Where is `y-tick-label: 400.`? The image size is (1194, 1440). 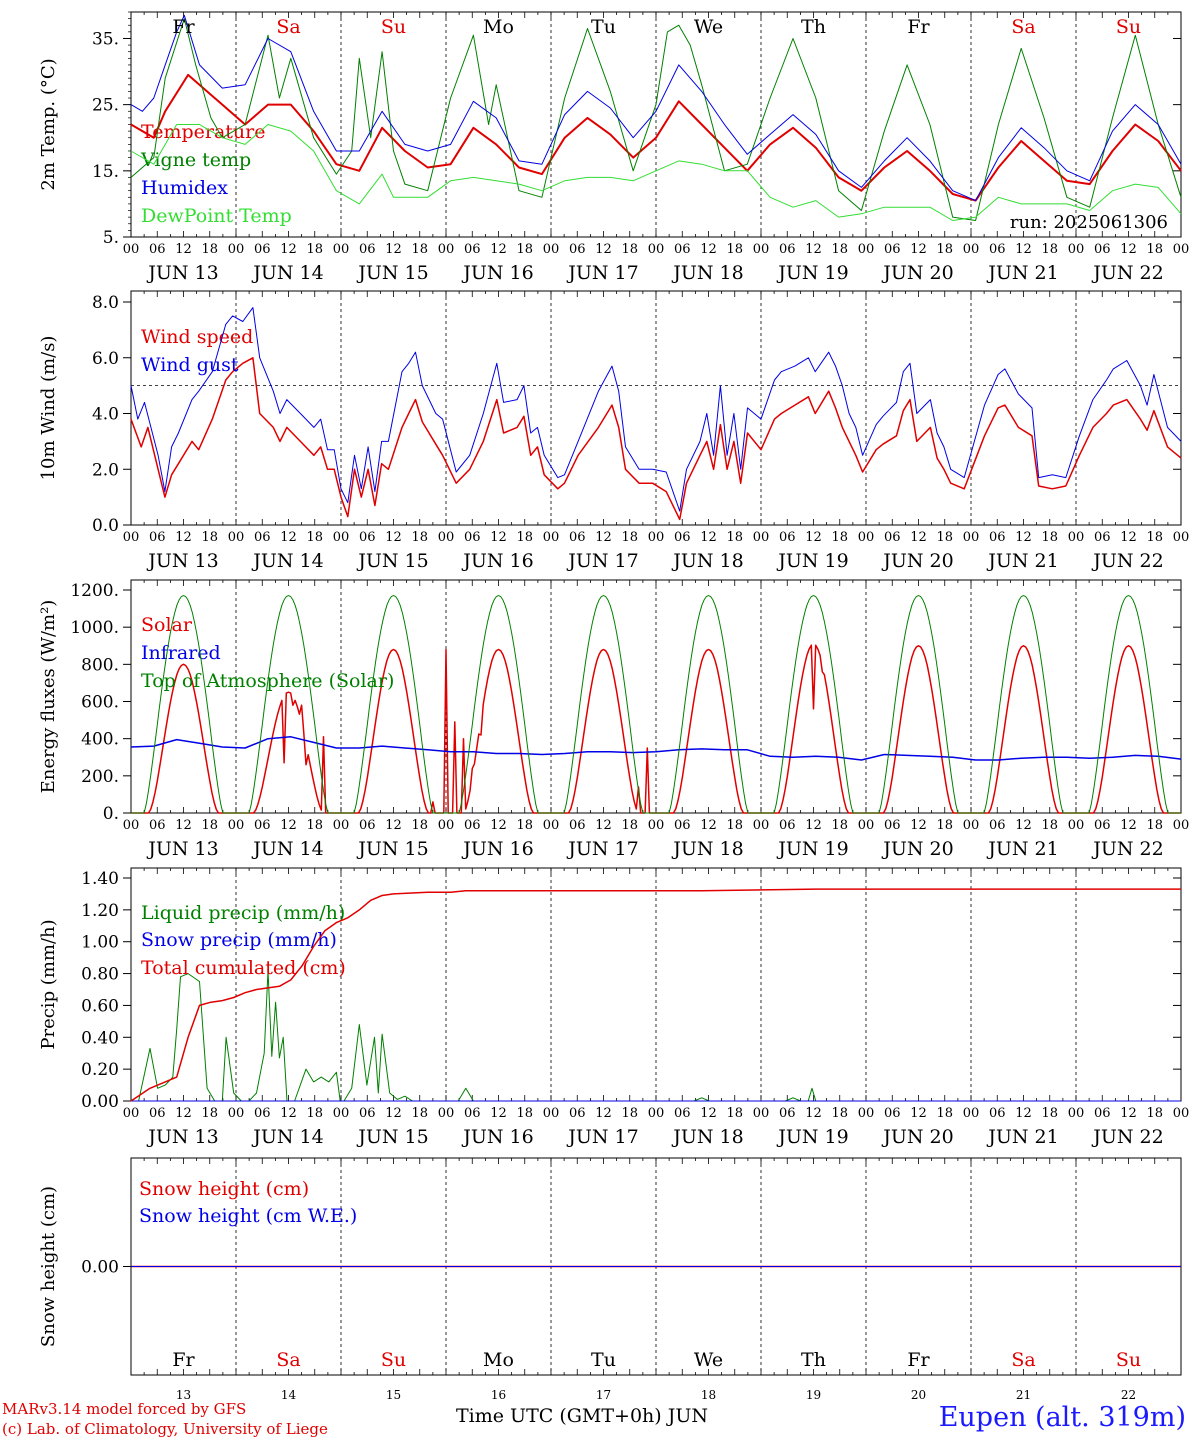
y-tick-label: 400. is located at coordinates (100, 740).